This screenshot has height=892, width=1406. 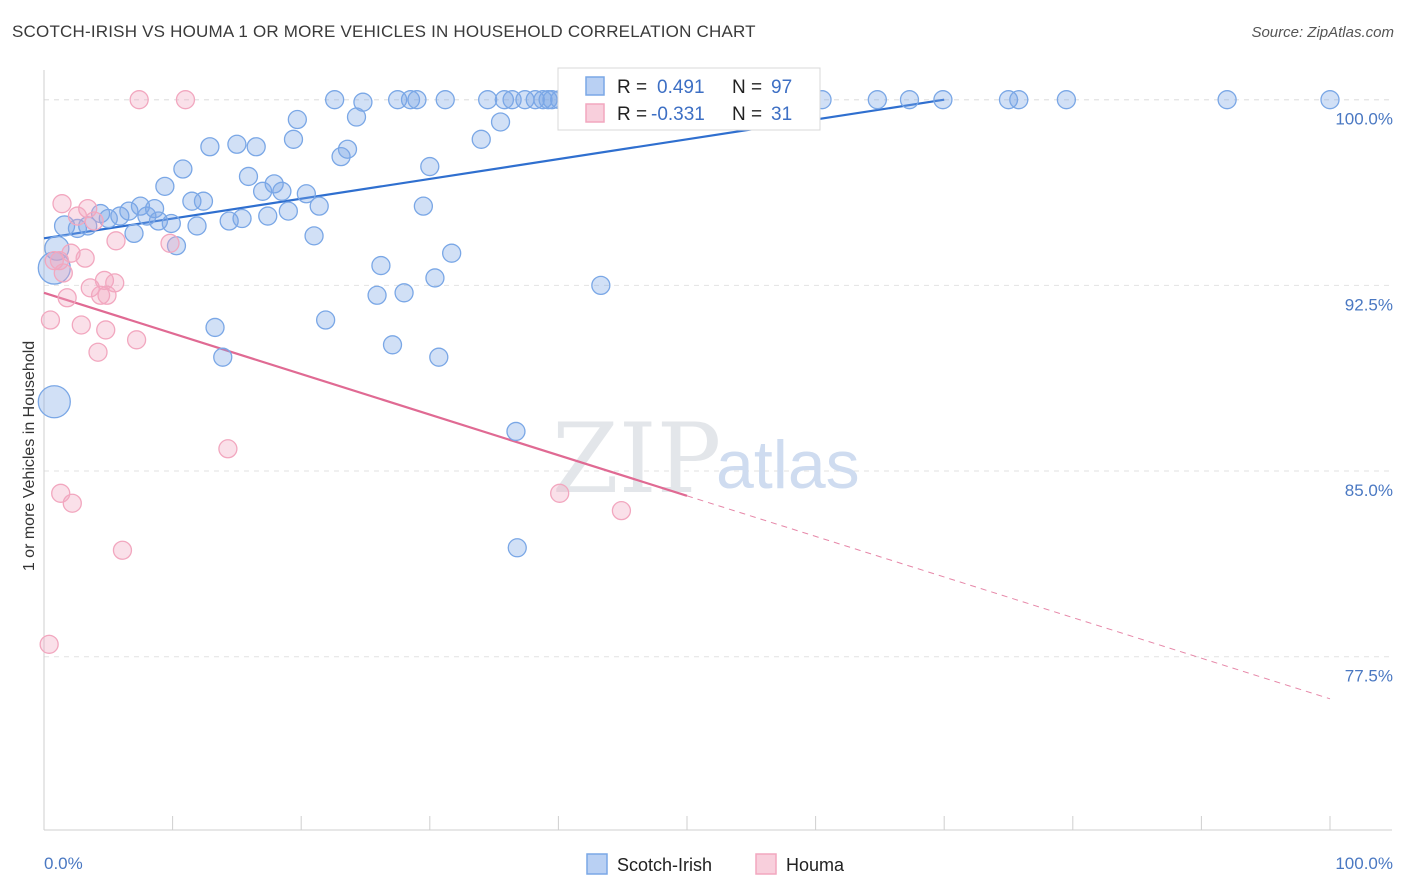 I want to click on y-tick-label: 77.5%, so click(x=1369, y=676).